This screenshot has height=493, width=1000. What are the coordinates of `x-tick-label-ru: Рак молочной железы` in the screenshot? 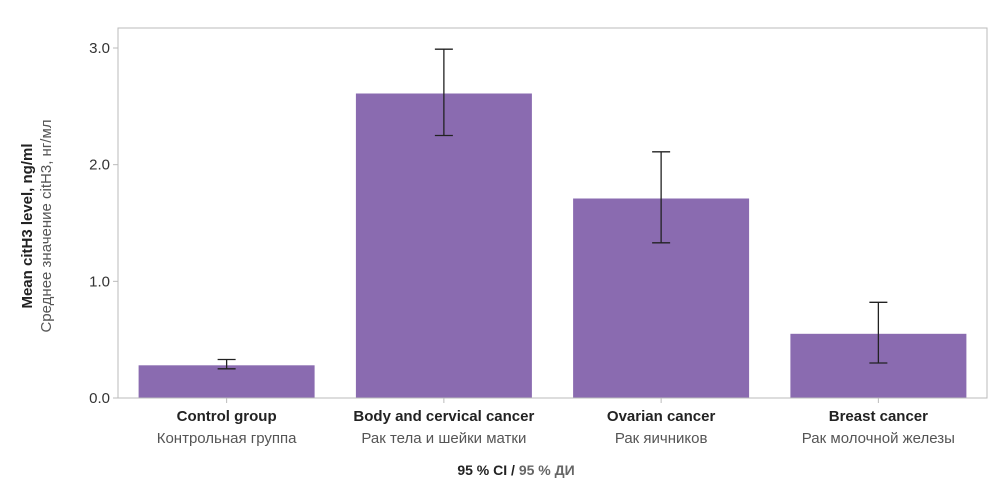 It's located at (878, 438).